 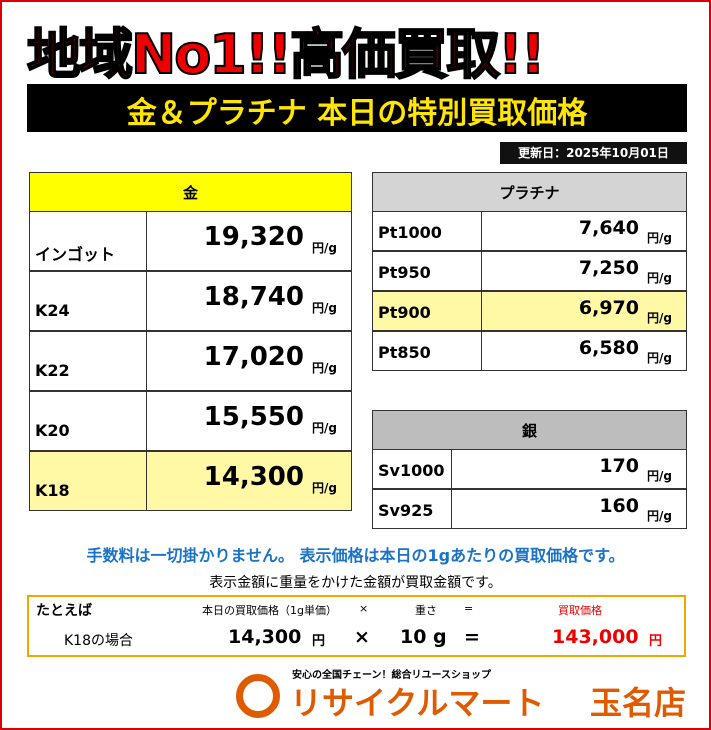 I want to click on row-price: 19,320, so click(x=253, y=236).